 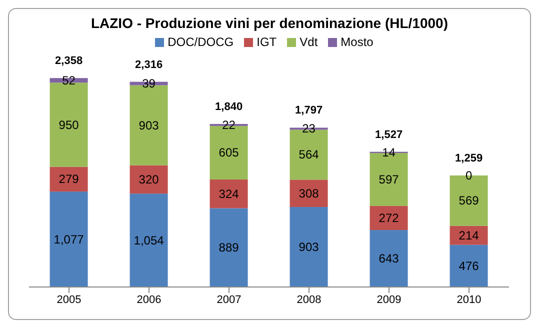 I want to click on data-label: 320, so click(x=149, y=179).